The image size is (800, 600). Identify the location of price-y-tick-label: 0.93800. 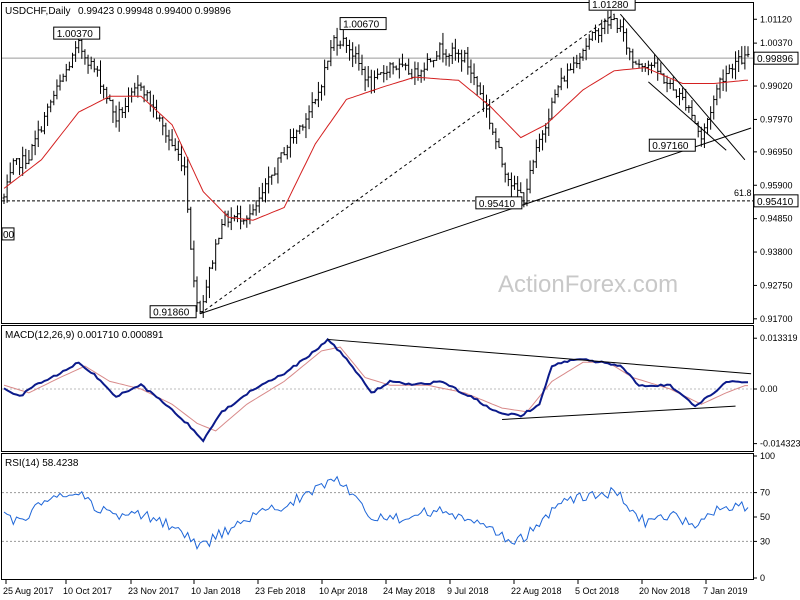
(776, 252).